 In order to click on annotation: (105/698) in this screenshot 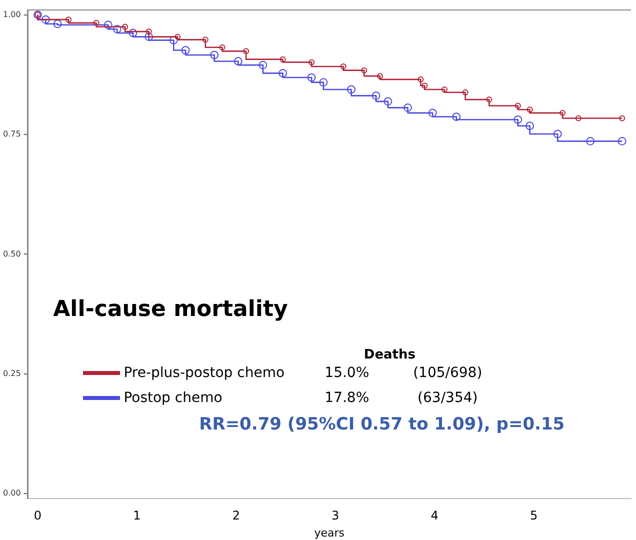, I will do `click(447, 373)`.